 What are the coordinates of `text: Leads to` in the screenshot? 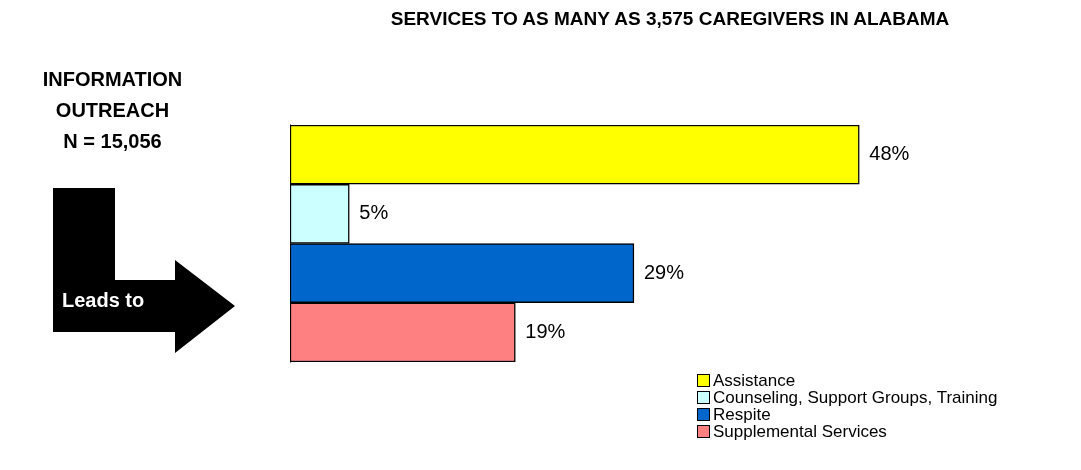 It's located at (103, 300).